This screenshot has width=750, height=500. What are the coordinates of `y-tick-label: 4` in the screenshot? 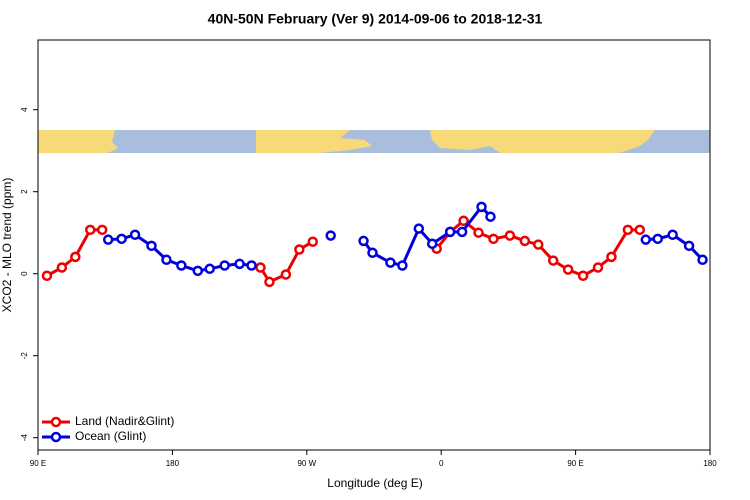 It's located at (24, 109).